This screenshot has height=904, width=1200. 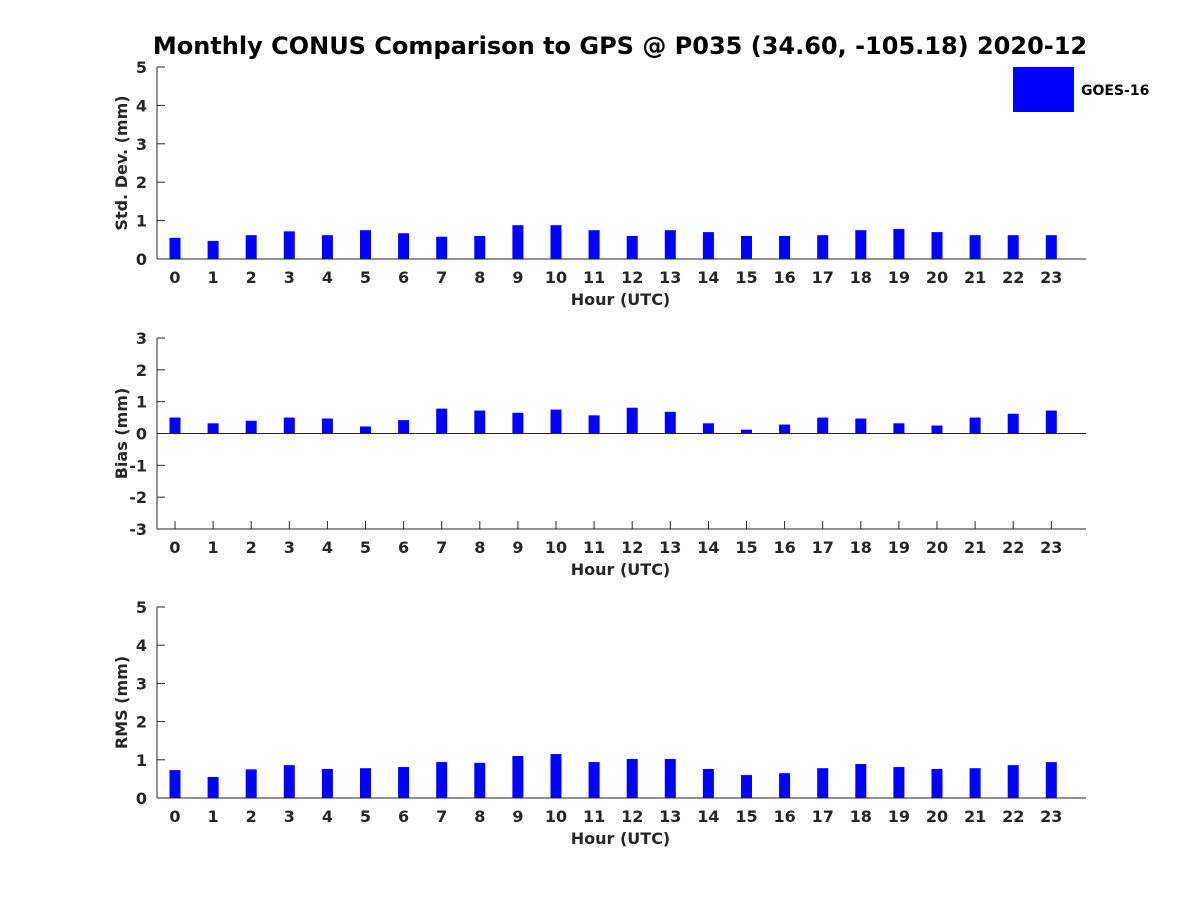 What do you see at coordinates (1115, 91) in the screenshot?
I see `legend-label: GOES-16` at bounding box center [1115, 91].